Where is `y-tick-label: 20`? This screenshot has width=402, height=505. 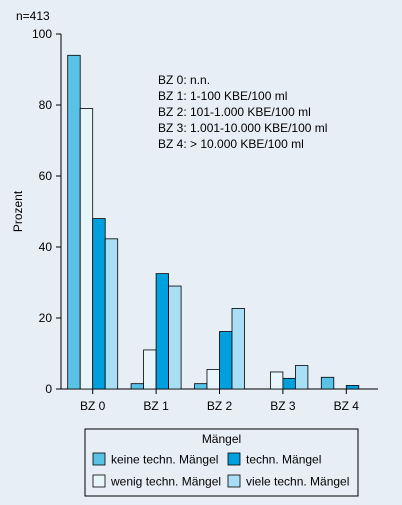
y-tick-label: 20 is located at coordinates (46, 318).